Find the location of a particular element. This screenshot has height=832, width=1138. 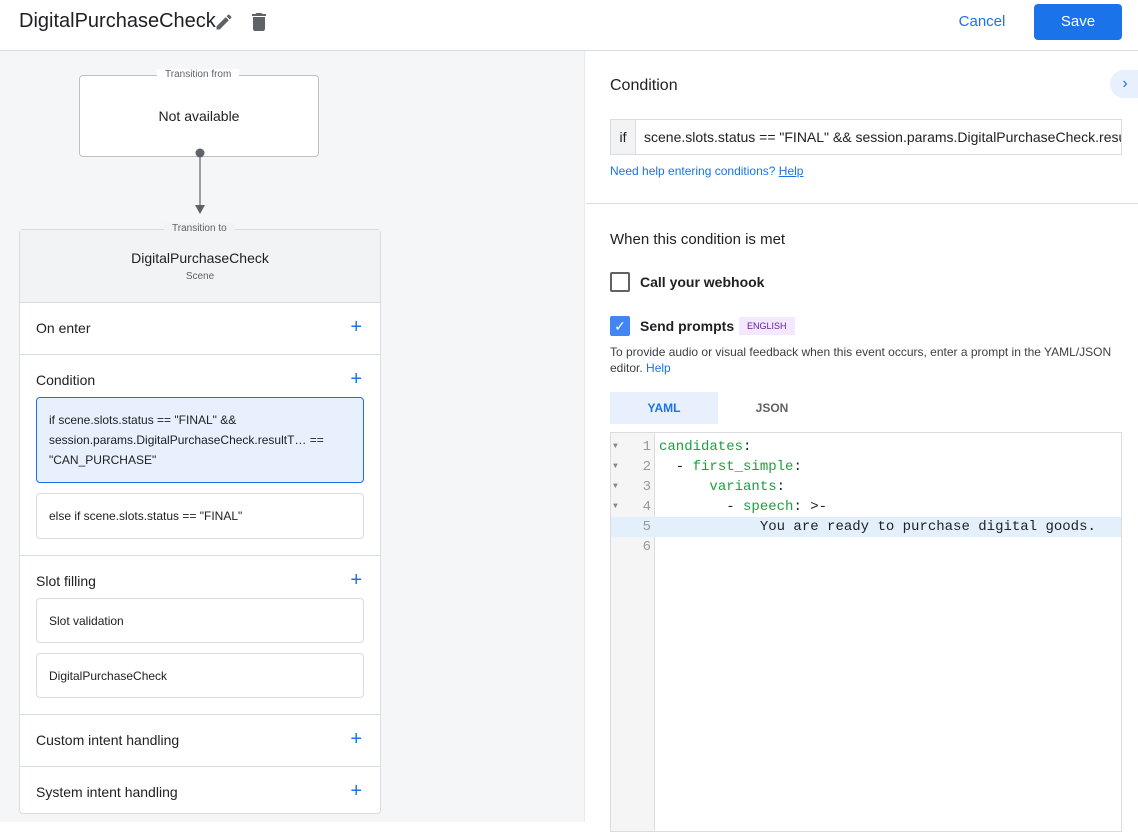

edit-icon is located at coordinates (224, 22).